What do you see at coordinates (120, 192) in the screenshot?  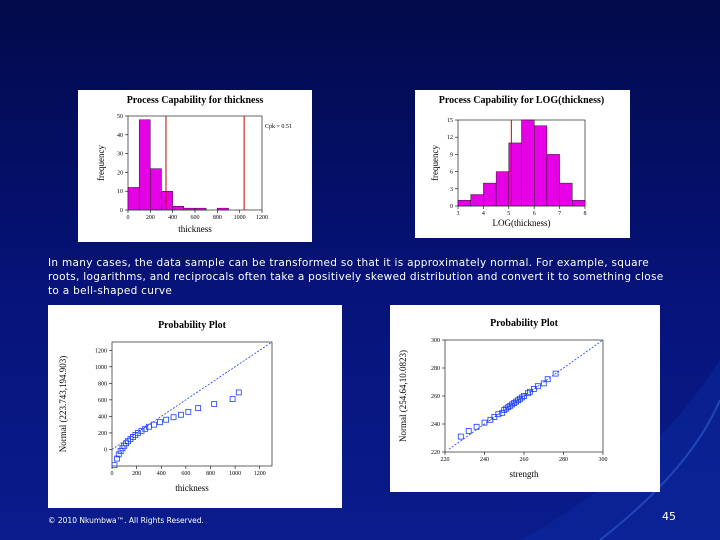 I see `y-tick-label: 10` at bounding box center [120, 192].